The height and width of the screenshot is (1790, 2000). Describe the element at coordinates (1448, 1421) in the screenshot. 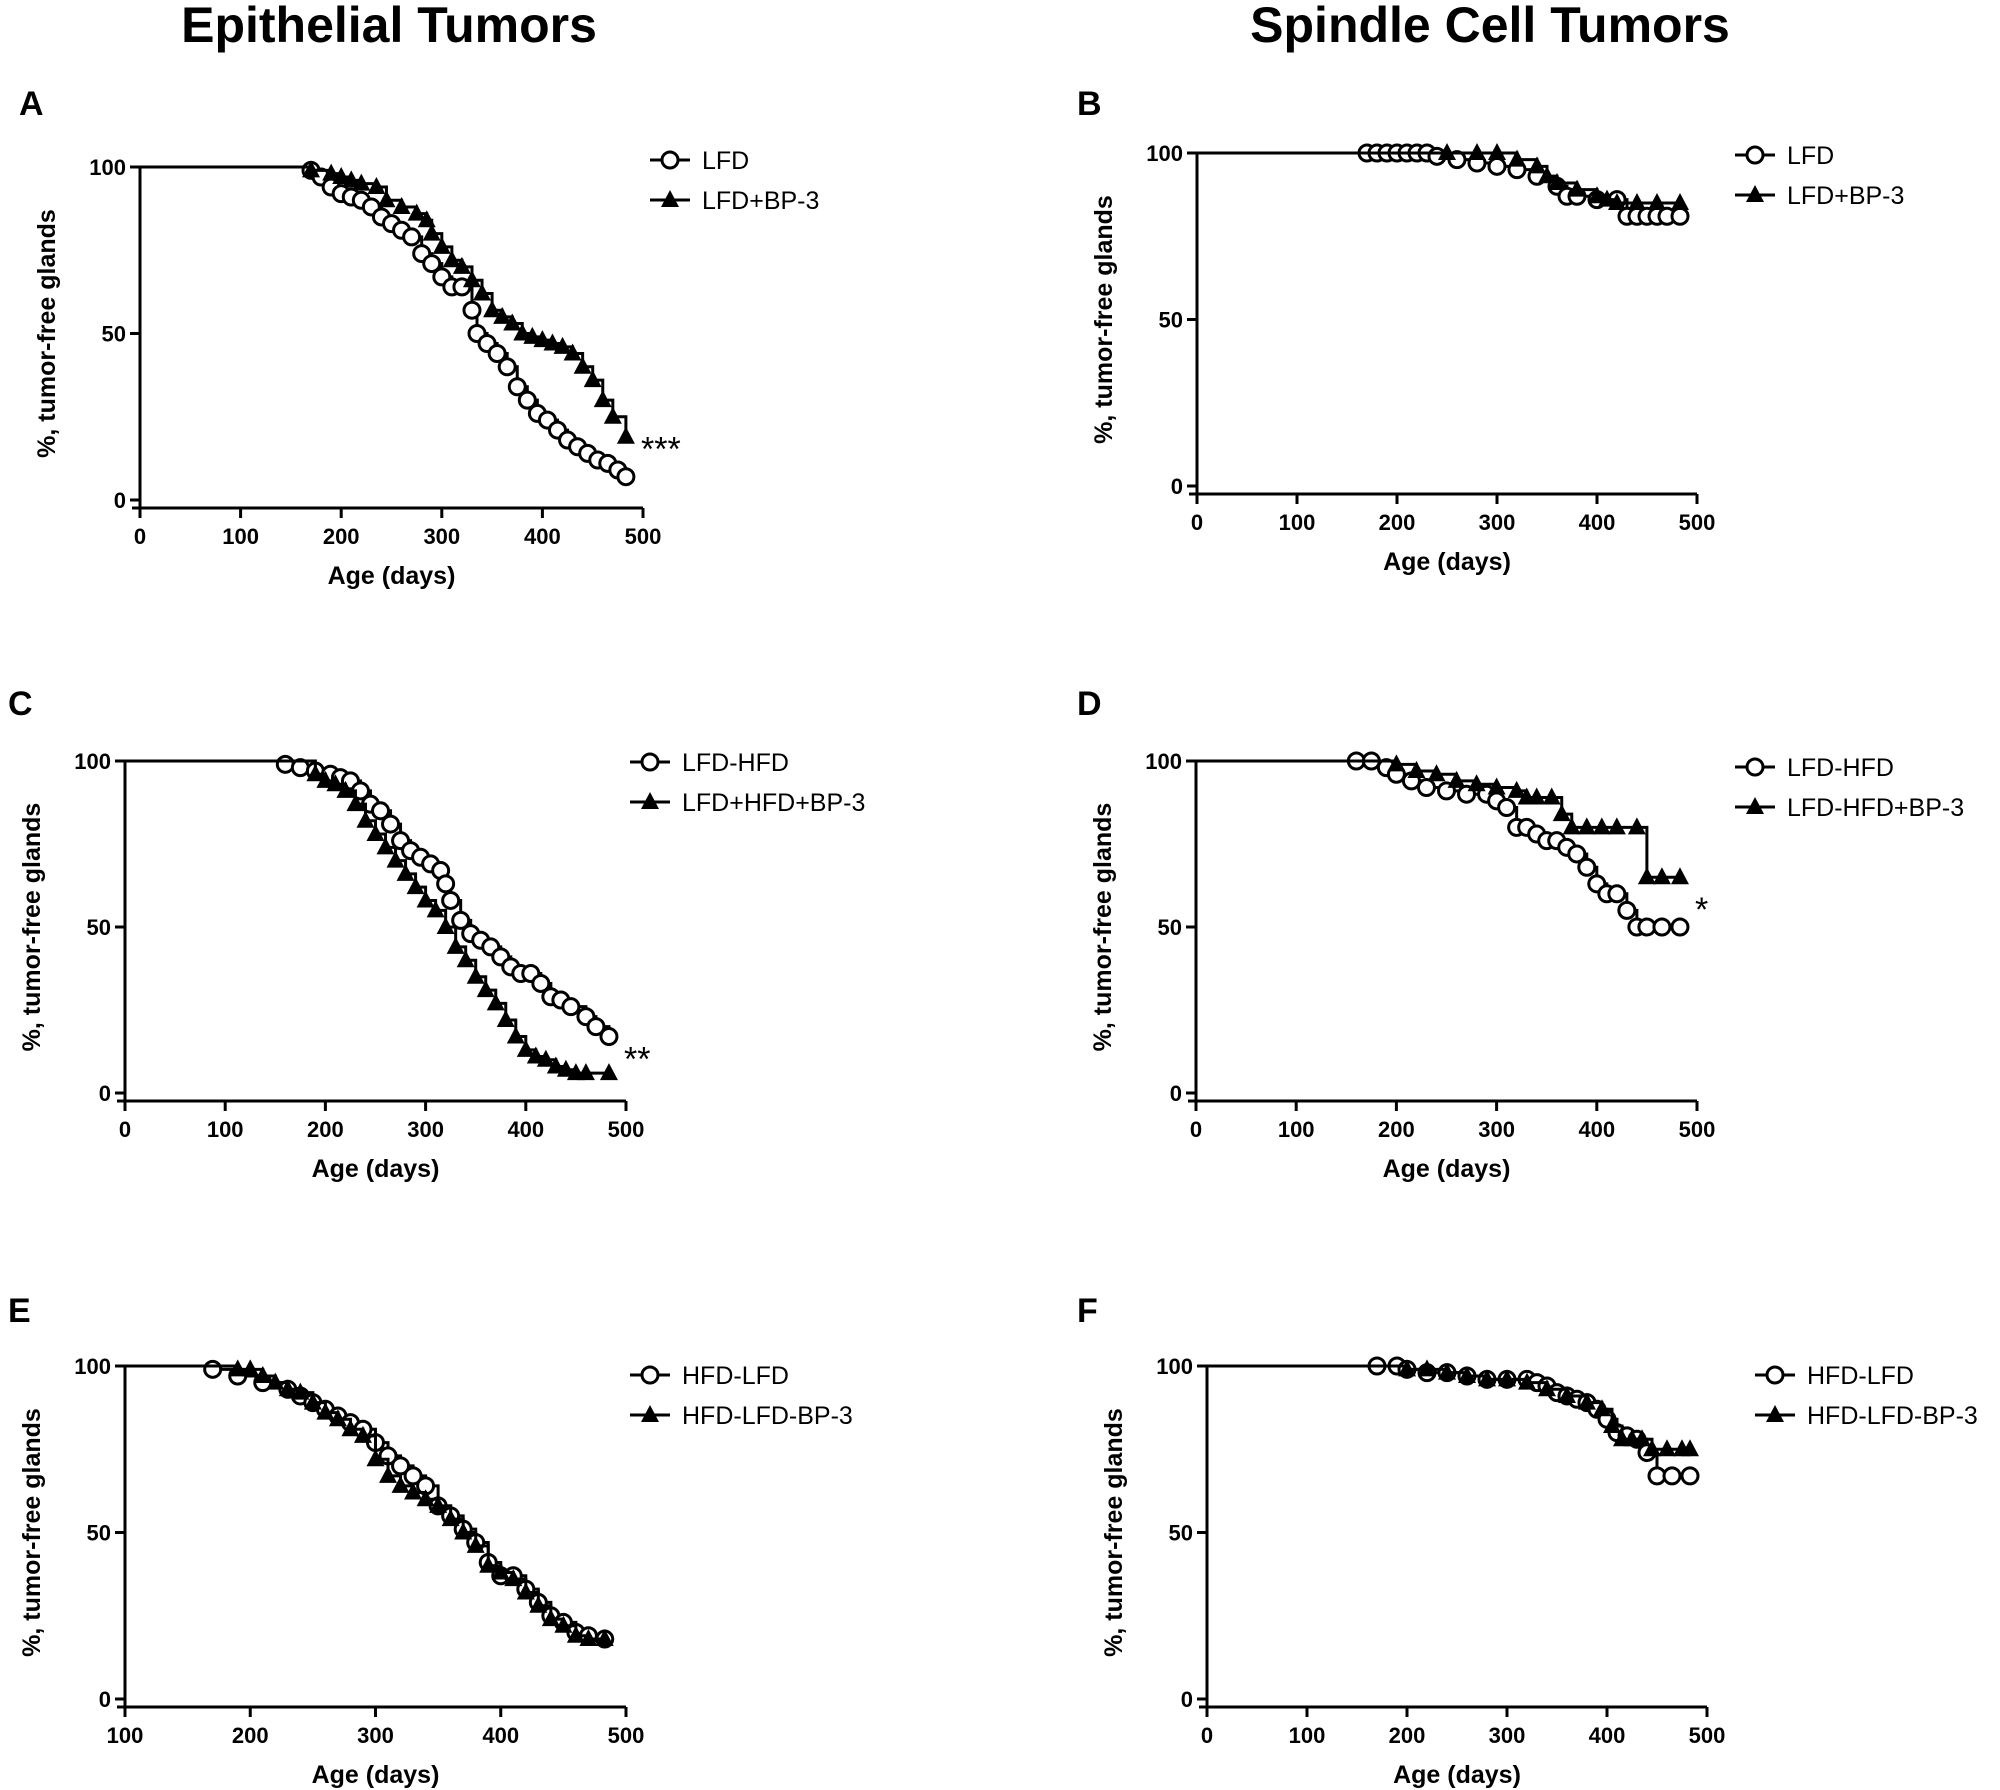

I see `series-line` at that location.